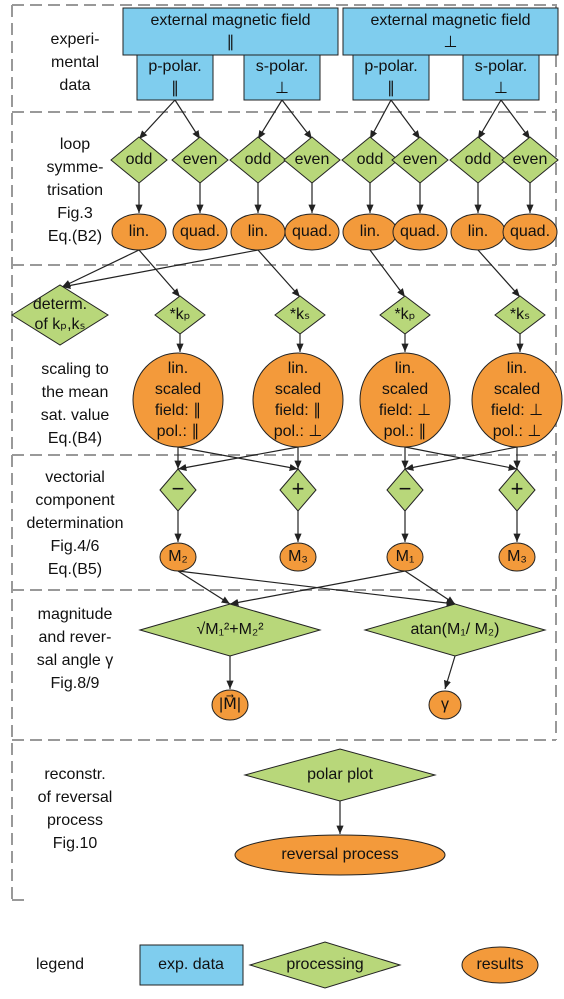 This screenshot has height=999, width=564. What do you see at coordinates (501, 66) in the screenshot?
I see `label: s-polar.` at bounding box center [501, 66].